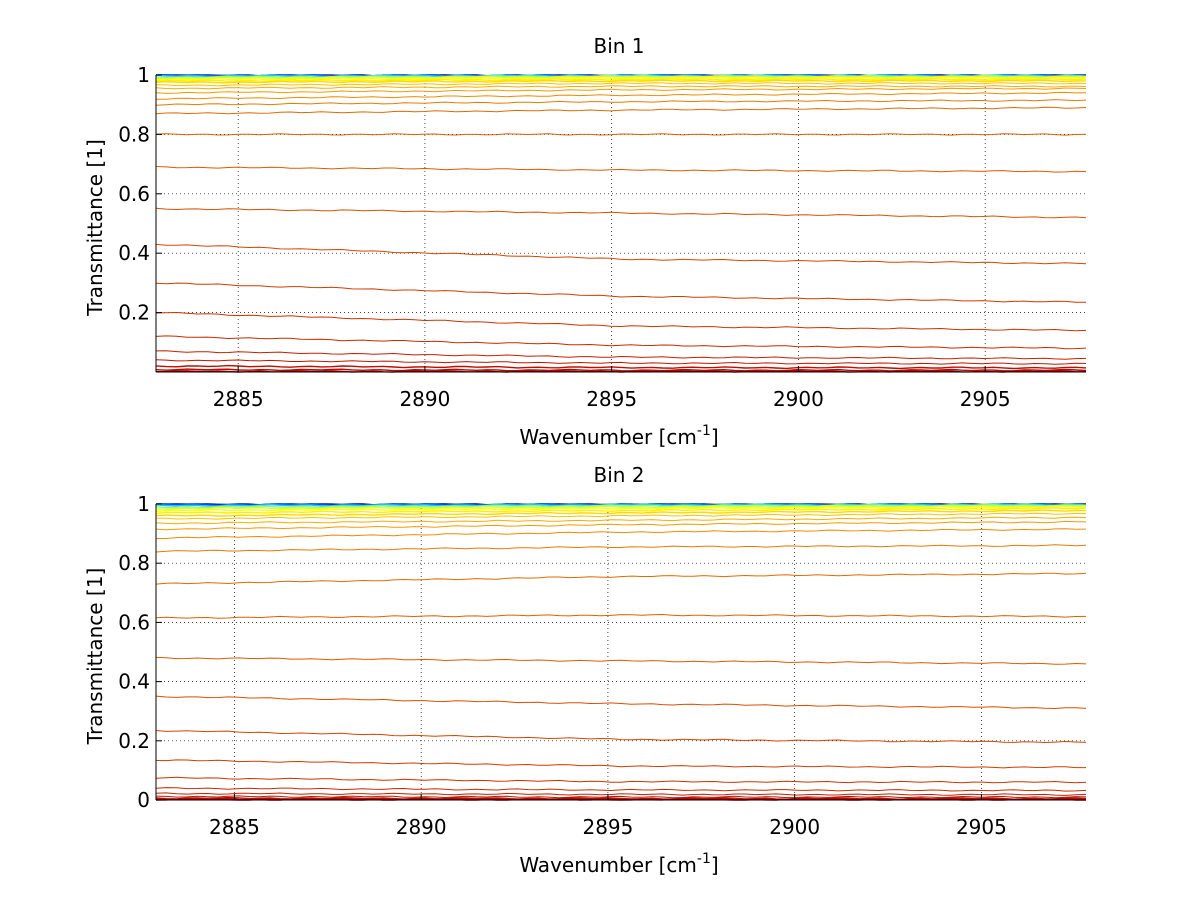 The image size is (1200, 901). Describe the element at coordinates (238, 399) in the screenshot. I see `chart-1-x-tick-label: 2885` at that location.